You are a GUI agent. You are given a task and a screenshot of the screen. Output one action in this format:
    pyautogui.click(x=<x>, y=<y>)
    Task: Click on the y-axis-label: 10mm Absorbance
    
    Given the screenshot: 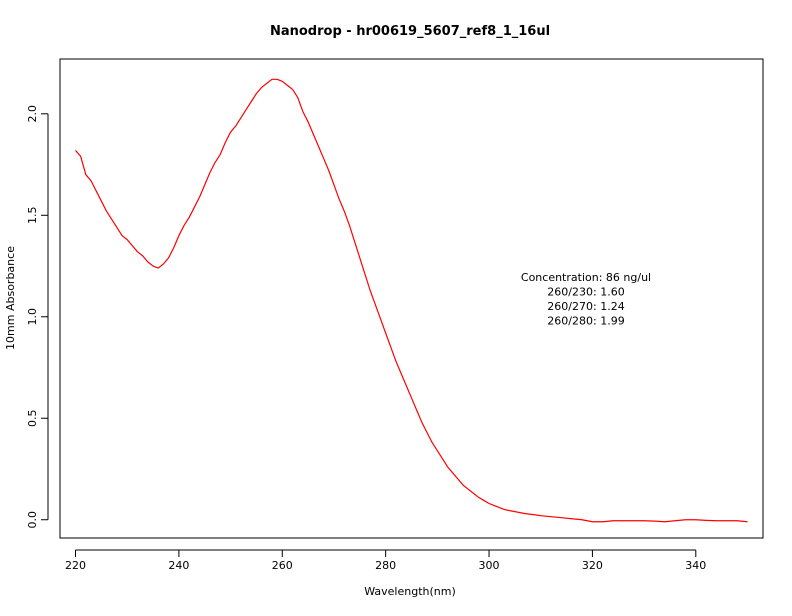 What is the action you would take?
    pyautogui.click(x=10, y=298)
    